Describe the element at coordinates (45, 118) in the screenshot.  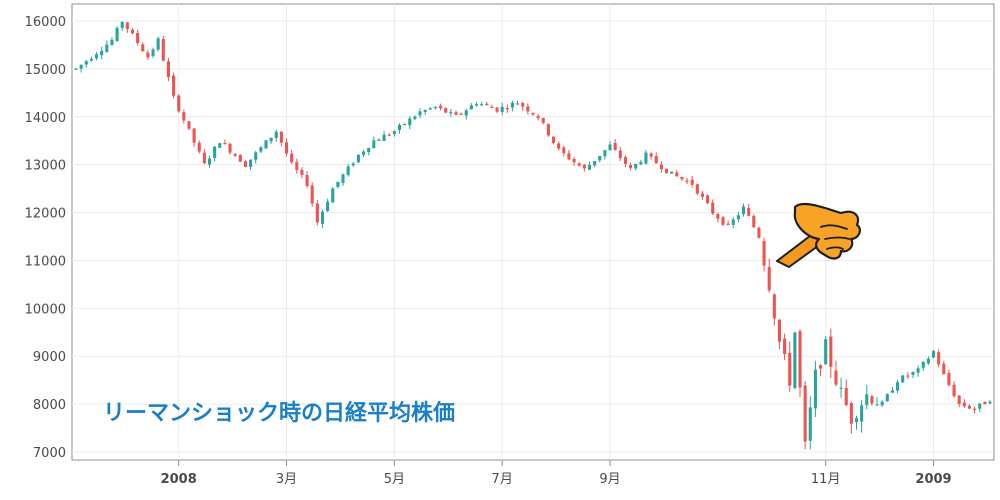
I see `y-tick-label: 14000` at that location.